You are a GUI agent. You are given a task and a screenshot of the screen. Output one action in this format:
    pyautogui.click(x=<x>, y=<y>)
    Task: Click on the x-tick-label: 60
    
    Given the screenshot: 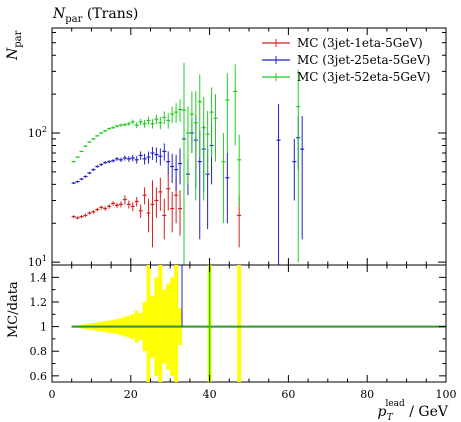 What is the action you would take?
    pyautogui.click(x=288, y=394)
    